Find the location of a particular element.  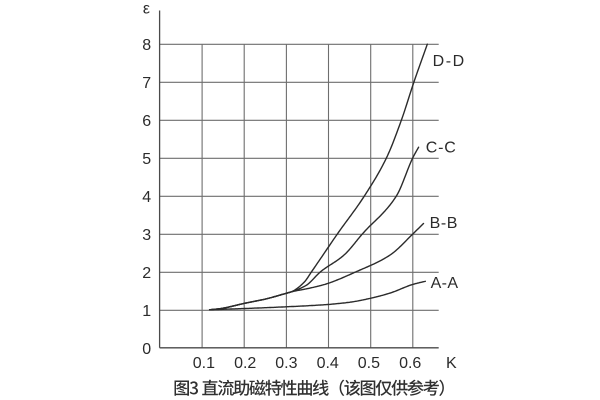

svg-text: C-C is located at coordinates (441, 148).